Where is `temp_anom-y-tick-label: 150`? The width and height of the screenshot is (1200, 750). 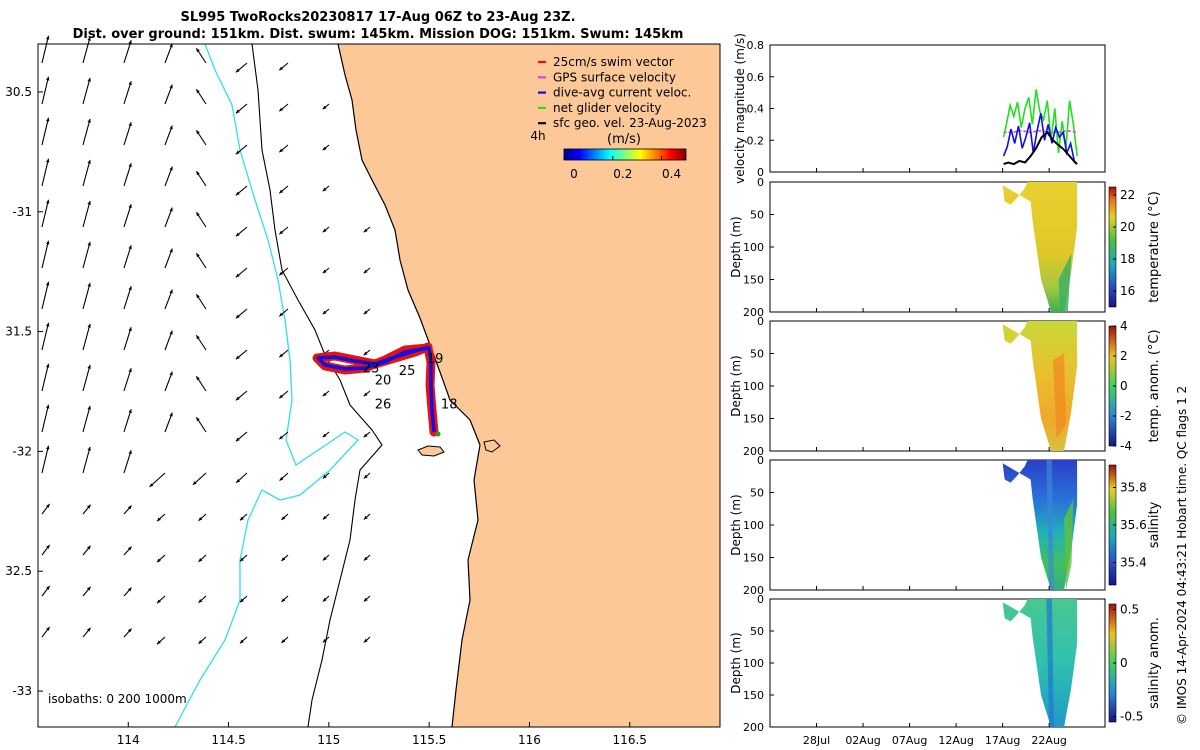
temp_anom-y-tick-label: 150 is located at coordinates (753, 419).